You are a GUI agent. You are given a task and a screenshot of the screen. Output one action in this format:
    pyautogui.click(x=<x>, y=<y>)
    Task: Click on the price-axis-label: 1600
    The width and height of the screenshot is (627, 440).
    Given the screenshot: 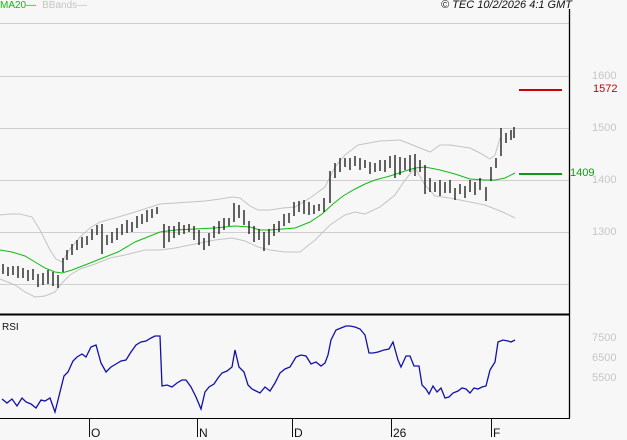 What is the action you would take?
    pyautogui.click(x=604, y=76)
    